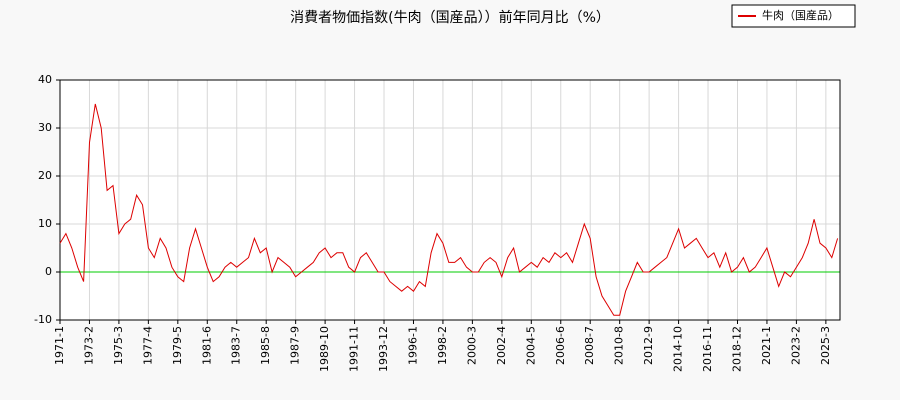 The height and width of the screenshot is (400, 900). What do you see at coordinates (265, 345) in the screenshot?
I see `x-tick-label: 1985-8` at bounding box center [265, 345].